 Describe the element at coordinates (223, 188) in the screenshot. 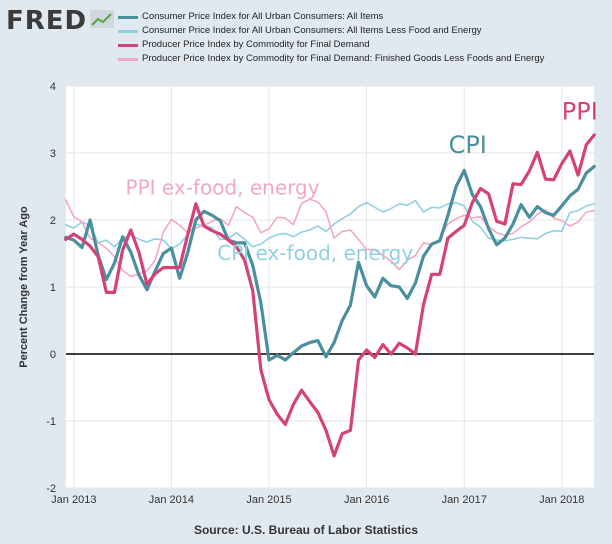

I see `annotation-label: PPI ex-food, energy` at that location.